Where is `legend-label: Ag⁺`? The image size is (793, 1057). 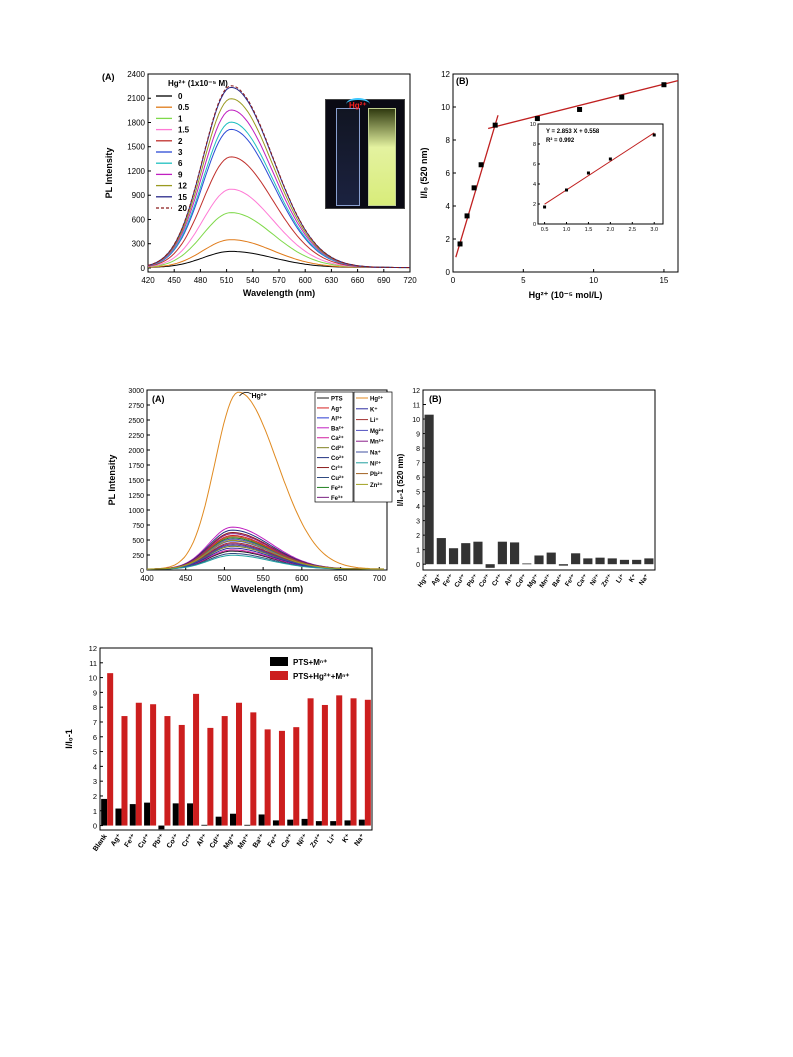
legend-label: Ag⁺ is located at coordinates (336, 408).